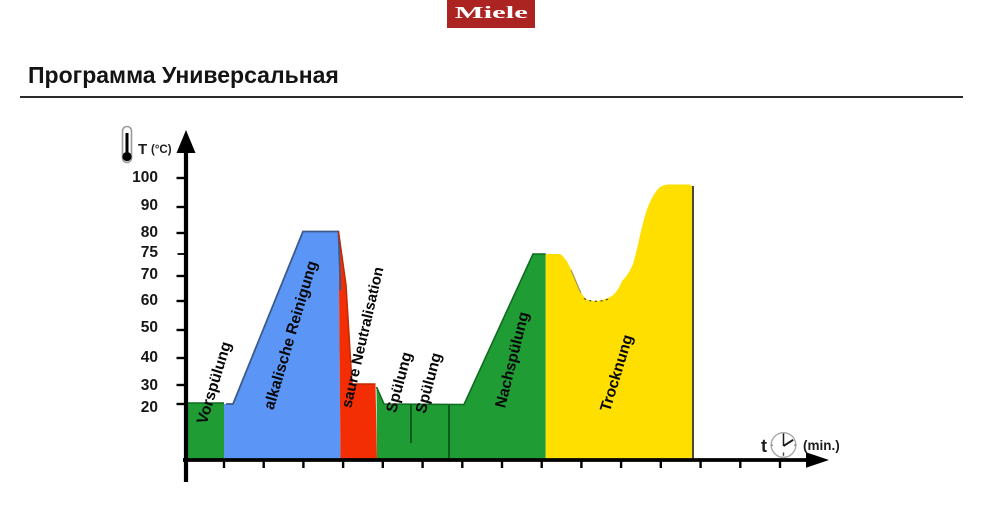  Describe the element at coordinates (149, 274) in the screenshot. I see `svg-text: 70` at that location.